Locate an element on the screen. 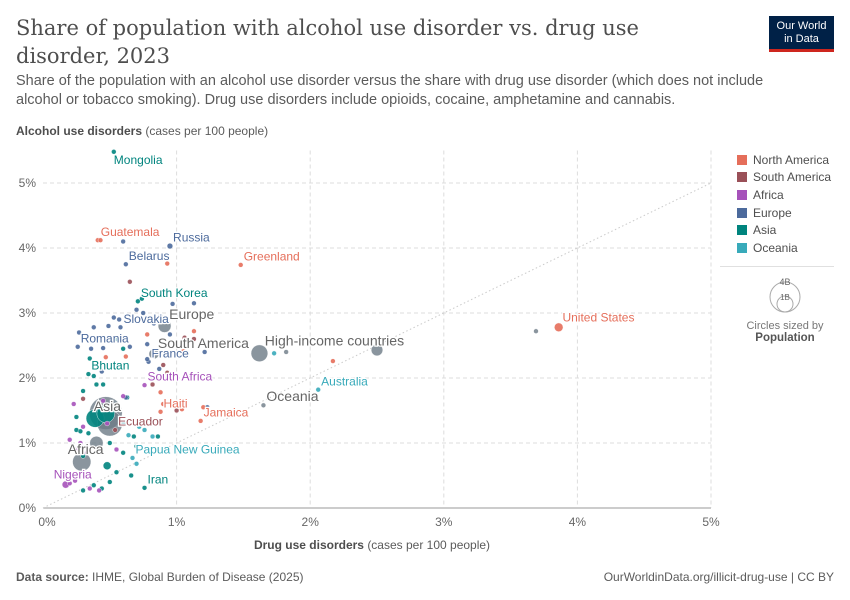  x-axis-label: Drug use disorders is located at coordinates (308, 545).